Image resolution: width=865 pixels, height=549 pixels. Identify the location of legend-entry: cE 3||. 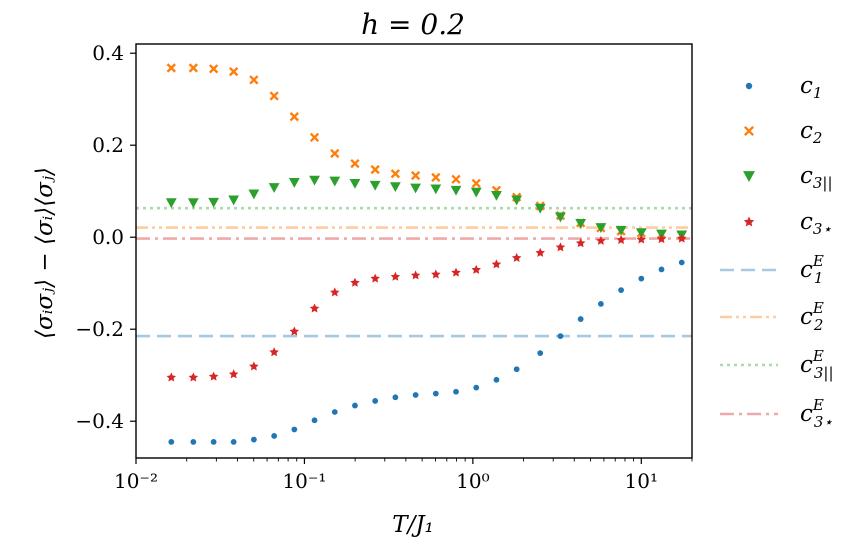
(777, 364).